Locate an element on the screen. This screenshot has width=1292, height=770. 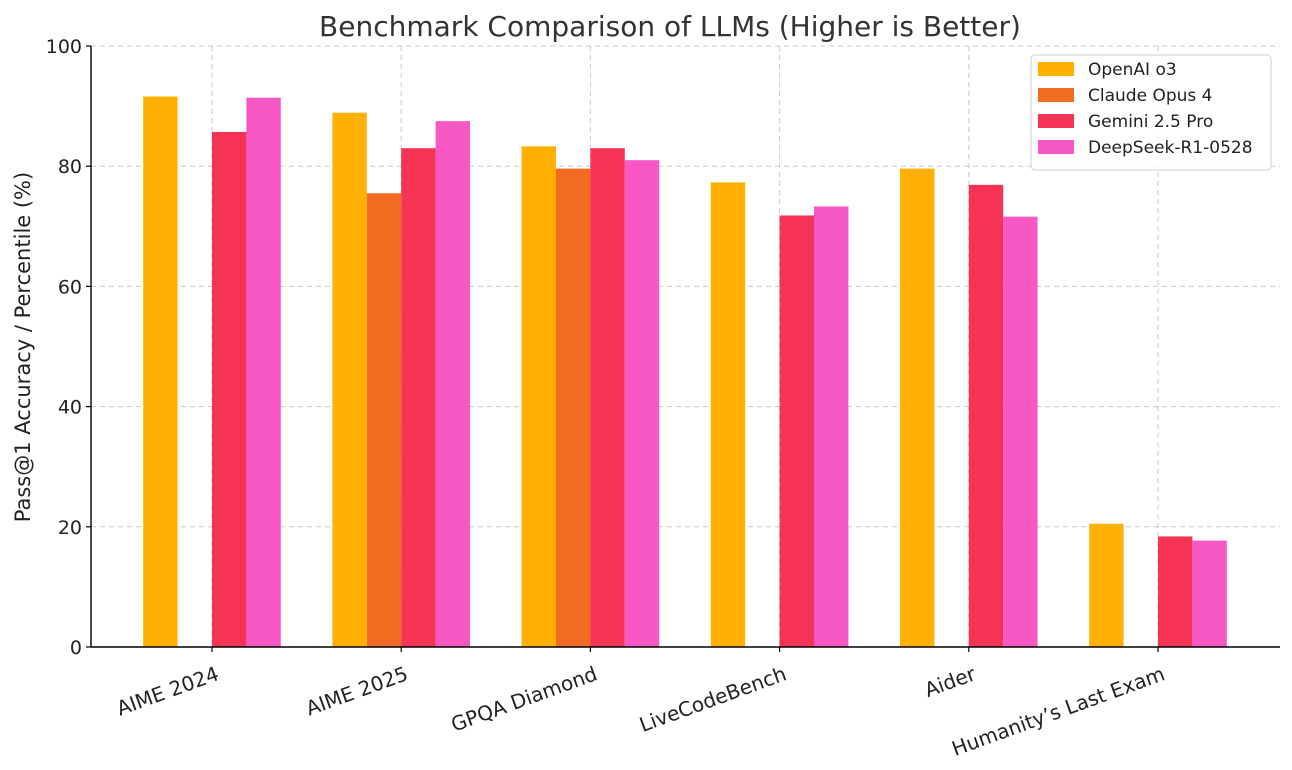
x-tick-label: Humanity’s Last Exam is located at coordinates (1058, 710).